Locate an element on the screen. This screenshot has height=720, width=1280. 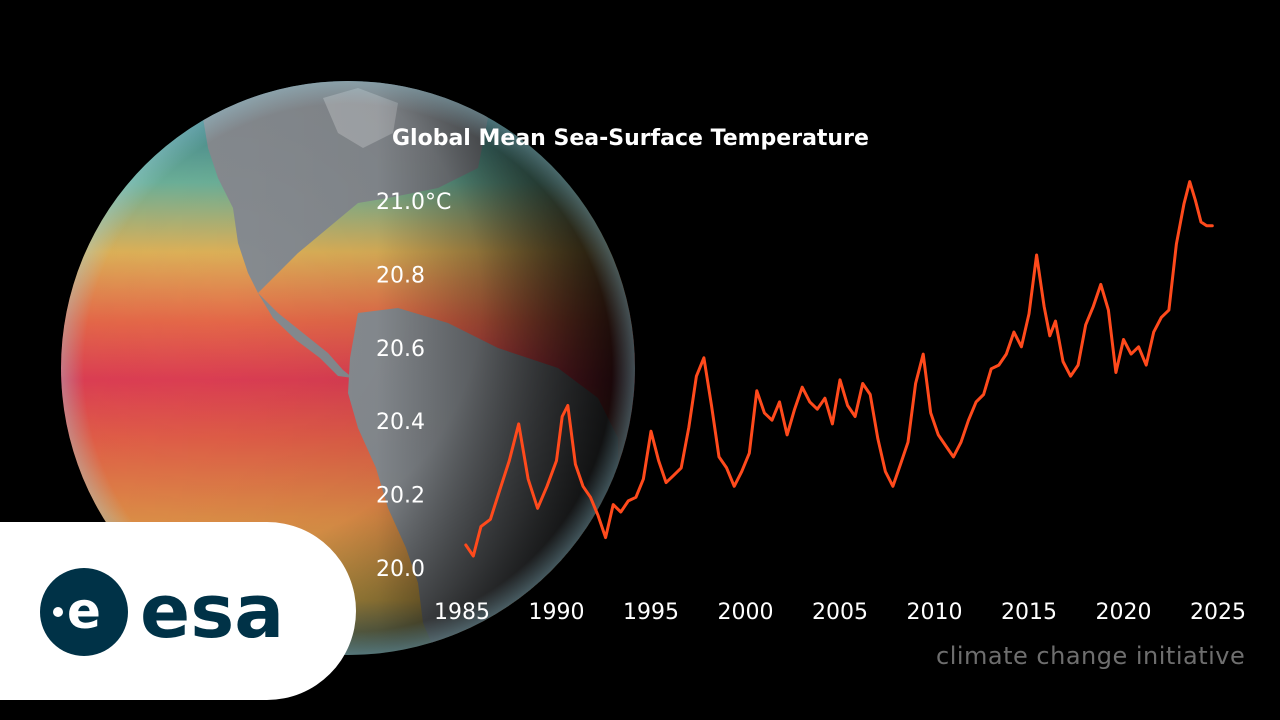
x-tick-label: 2005 is located at coordinates (840, 612).